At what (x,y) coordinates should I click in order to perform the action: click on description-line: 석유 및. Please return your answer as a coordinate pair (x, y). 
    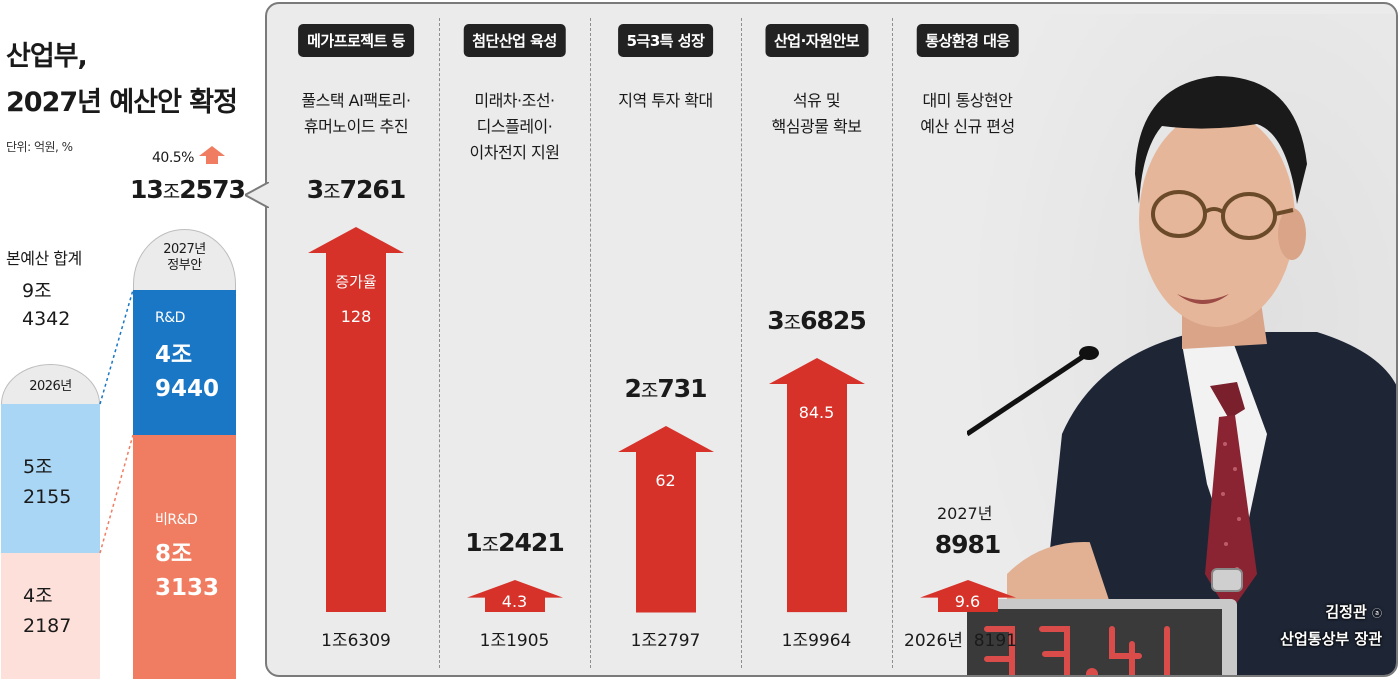
    Looking at the image, I should click on (816, 100).